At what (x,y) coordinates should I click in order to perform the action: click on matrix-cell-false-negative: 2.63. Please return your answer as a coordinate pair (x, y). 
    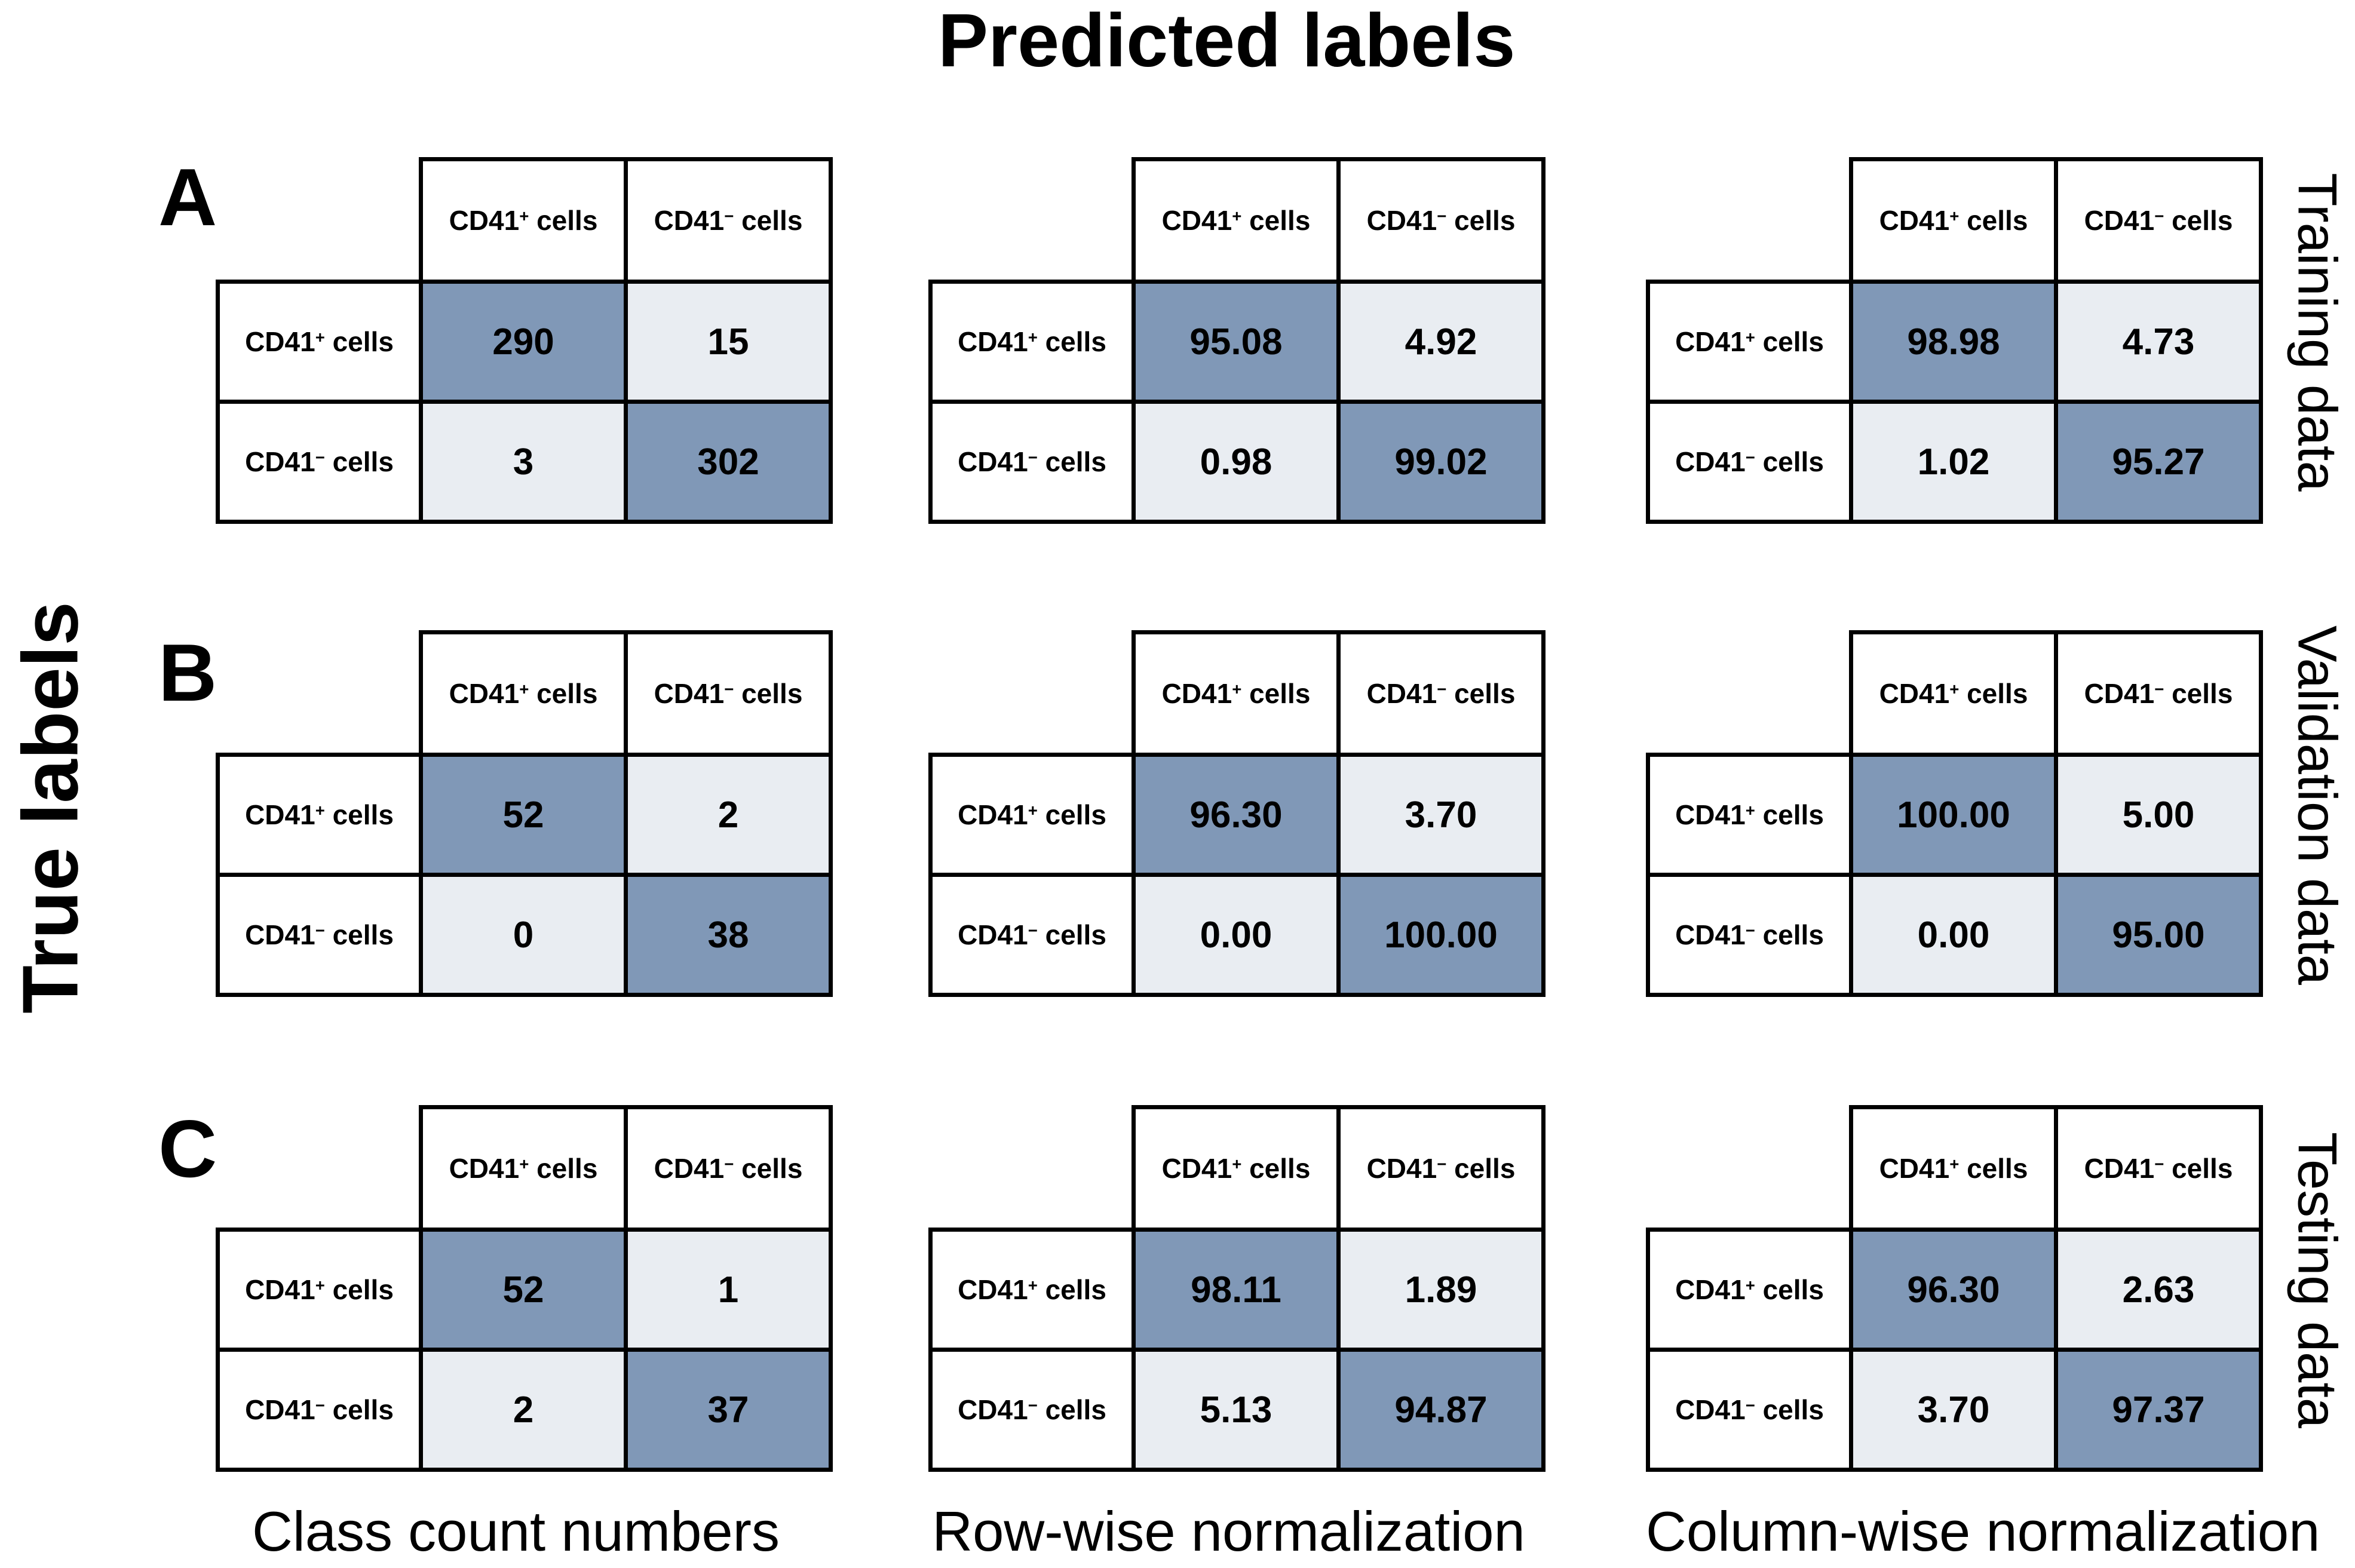
    Looking at the image, I should click on (2158, 1290).